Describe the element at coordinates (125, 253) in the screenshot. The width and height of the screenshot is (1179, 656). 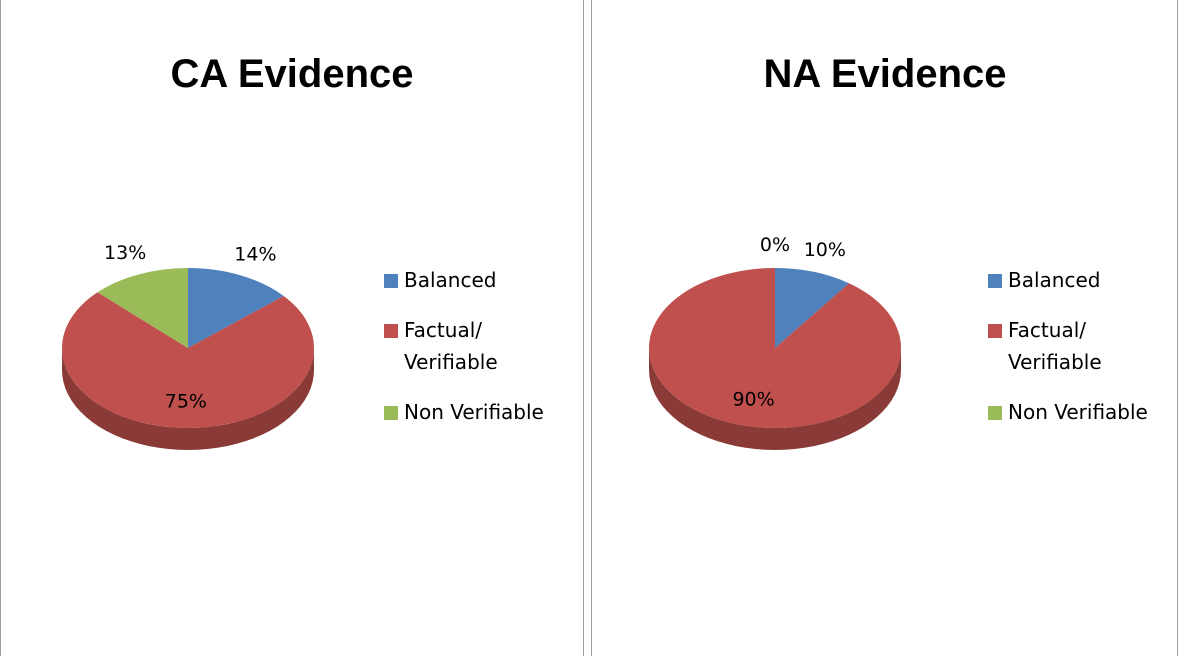
I see `data-label: 13%` at that location.